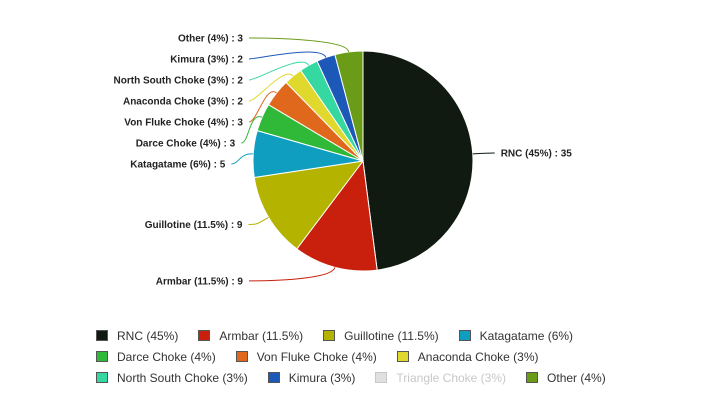 The width and height of the screenshot is (720, 400). I want to click on leader-line-north-south-choke, so click(279, 71).